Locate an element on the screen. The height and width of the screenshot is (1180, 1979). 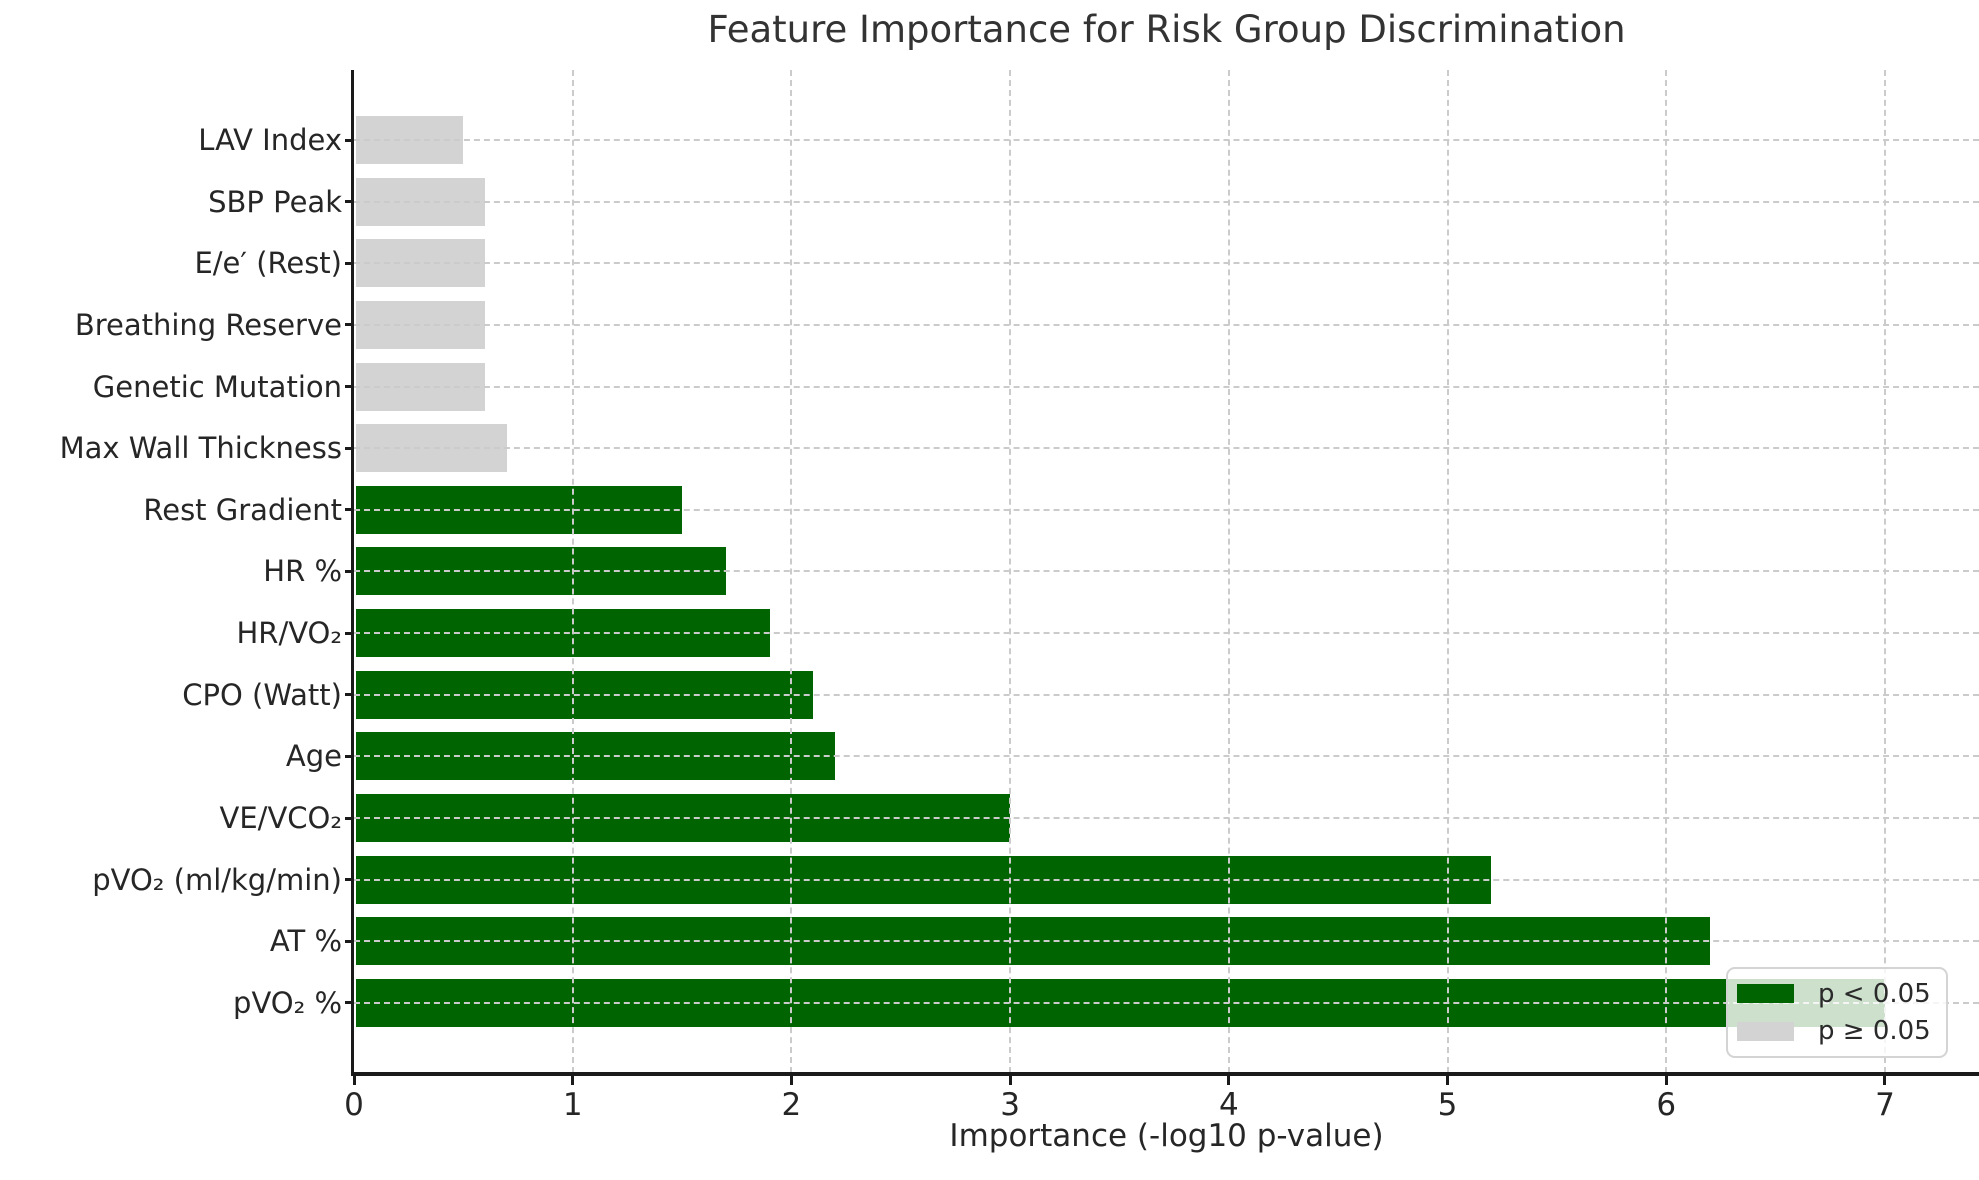
y-tick-label: AT % is located at coordinates (305, 941).